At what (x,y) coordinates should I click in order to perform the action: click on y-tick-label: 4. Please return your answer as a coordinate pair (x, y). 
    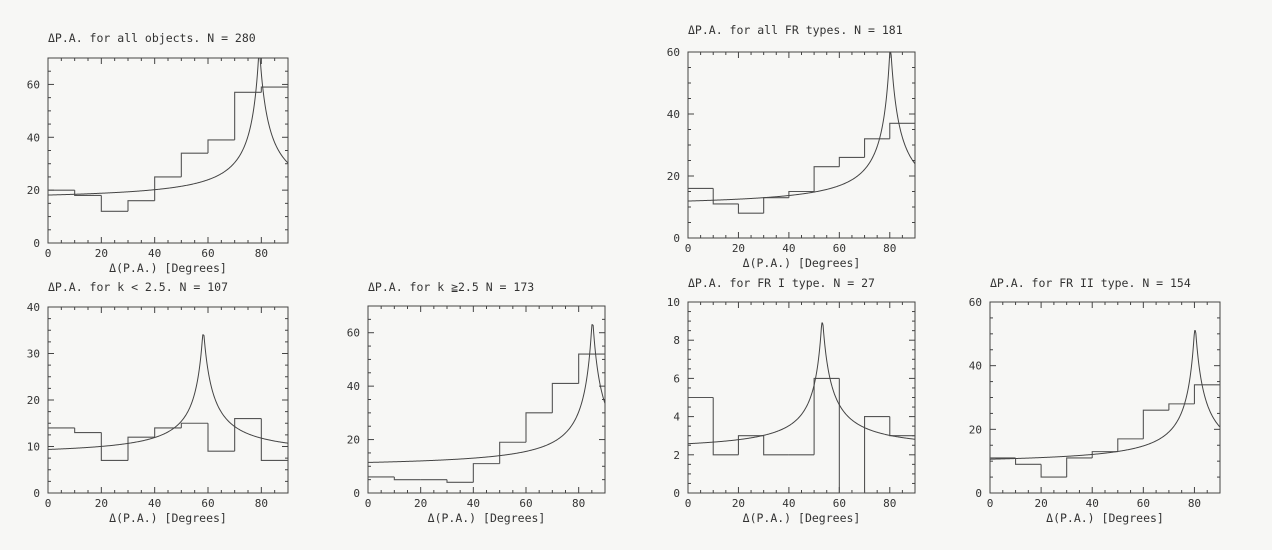
    Looking at the image, I should click on (676, 417).